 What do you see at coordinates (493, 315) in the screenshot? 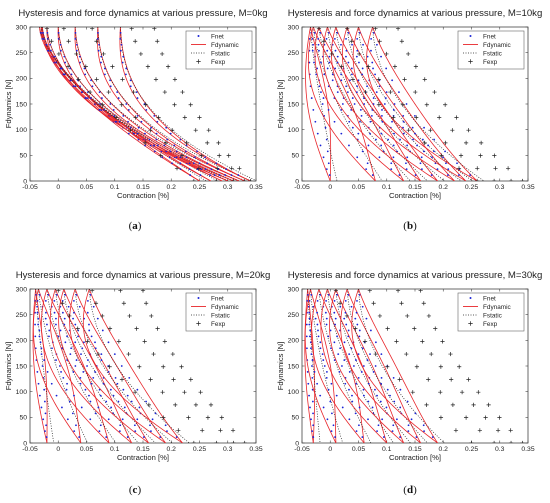
I see `legend-label: Fstatic` at bounding box center [493, 315].